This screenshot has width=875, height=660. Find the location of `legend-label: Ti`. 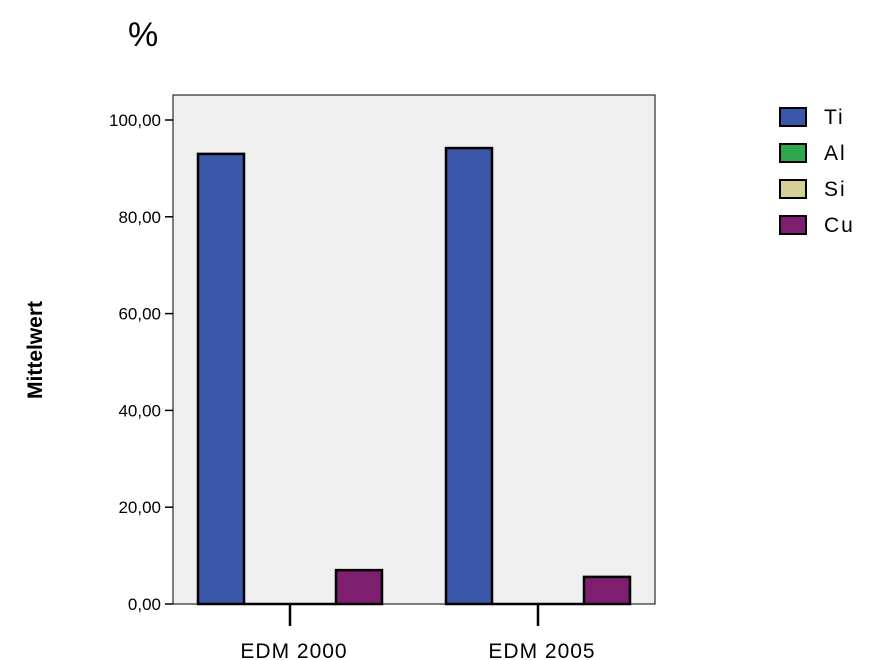

legend-label: Ti is located at coordinates (834, 117).